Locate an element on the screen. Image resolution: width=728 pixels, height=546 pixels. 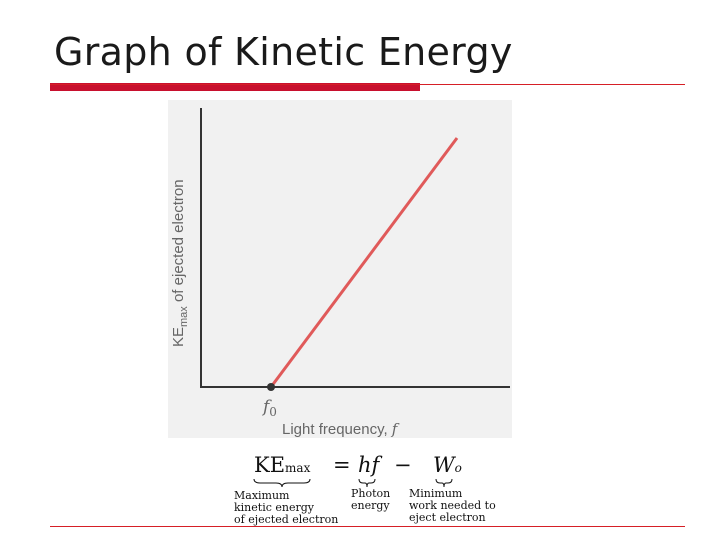
brace-hf is located at coordinates (367, 483).